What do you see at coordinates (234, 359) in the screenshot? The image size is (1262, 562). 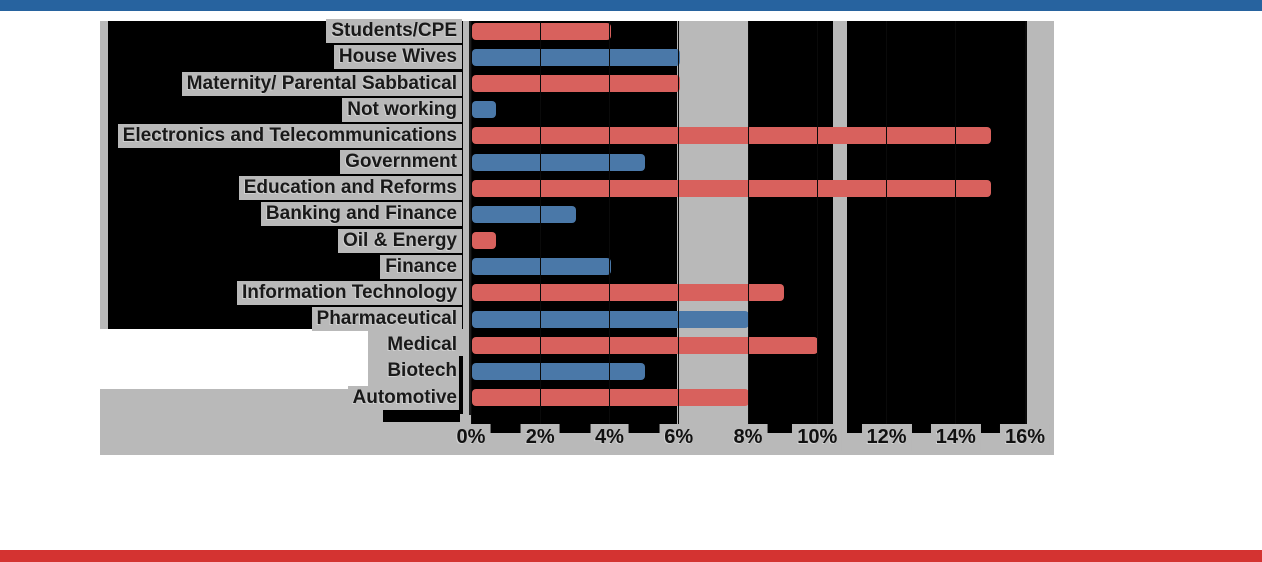 I see `white-overlay-block` at bounding box center [234, 359].